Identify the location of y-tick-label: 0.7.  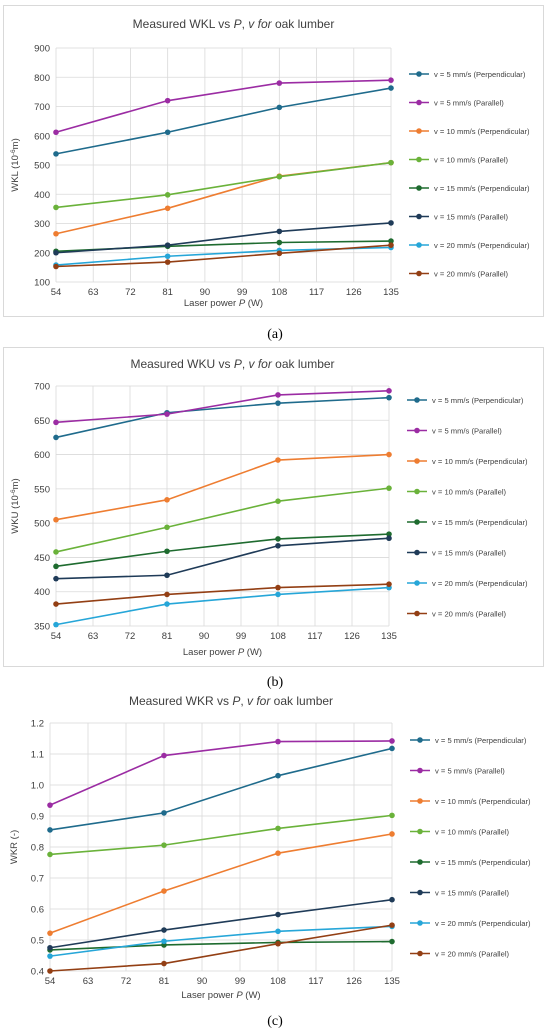
(37, 879).